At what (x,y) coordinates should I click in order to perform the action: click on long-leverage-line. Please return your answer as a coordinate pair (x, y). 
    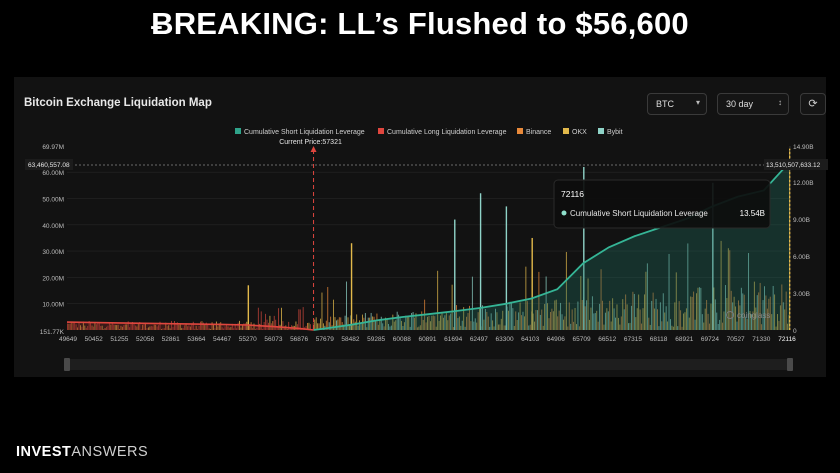
    Looking at the image, I should click on (190, 326).